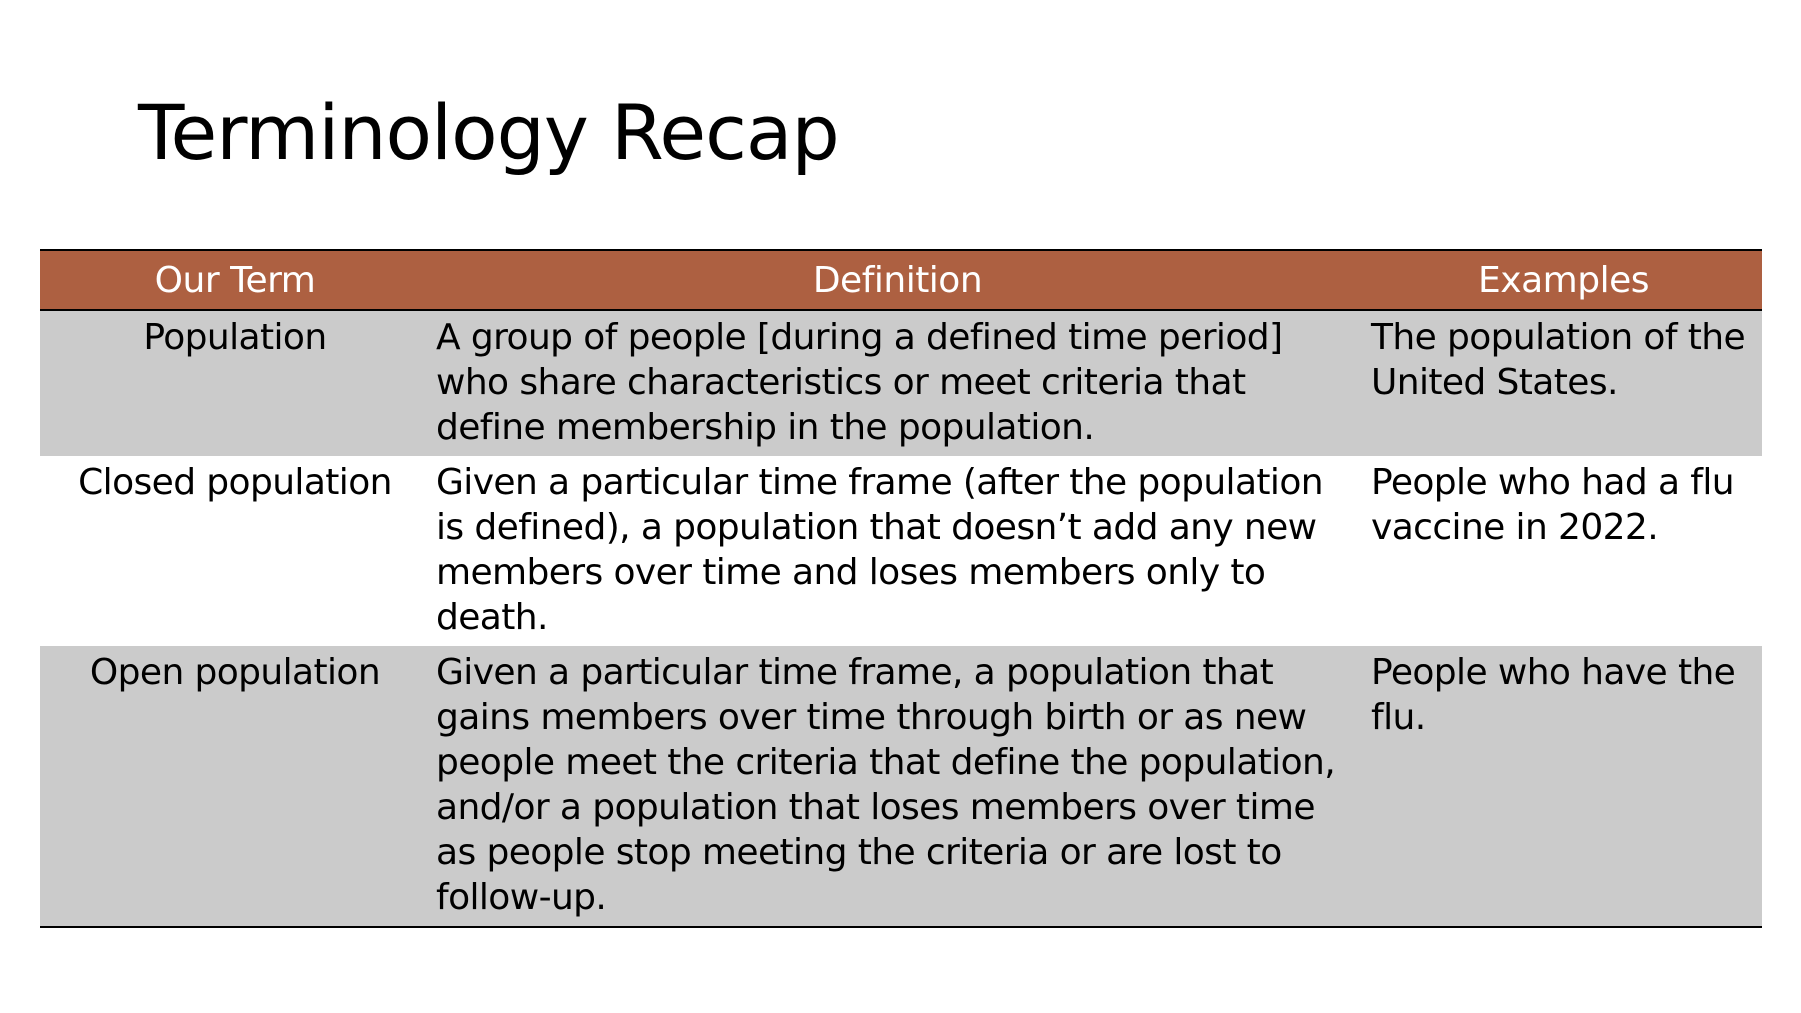  I want to click on slide-title: Terminology Recap, so click(489, 132).